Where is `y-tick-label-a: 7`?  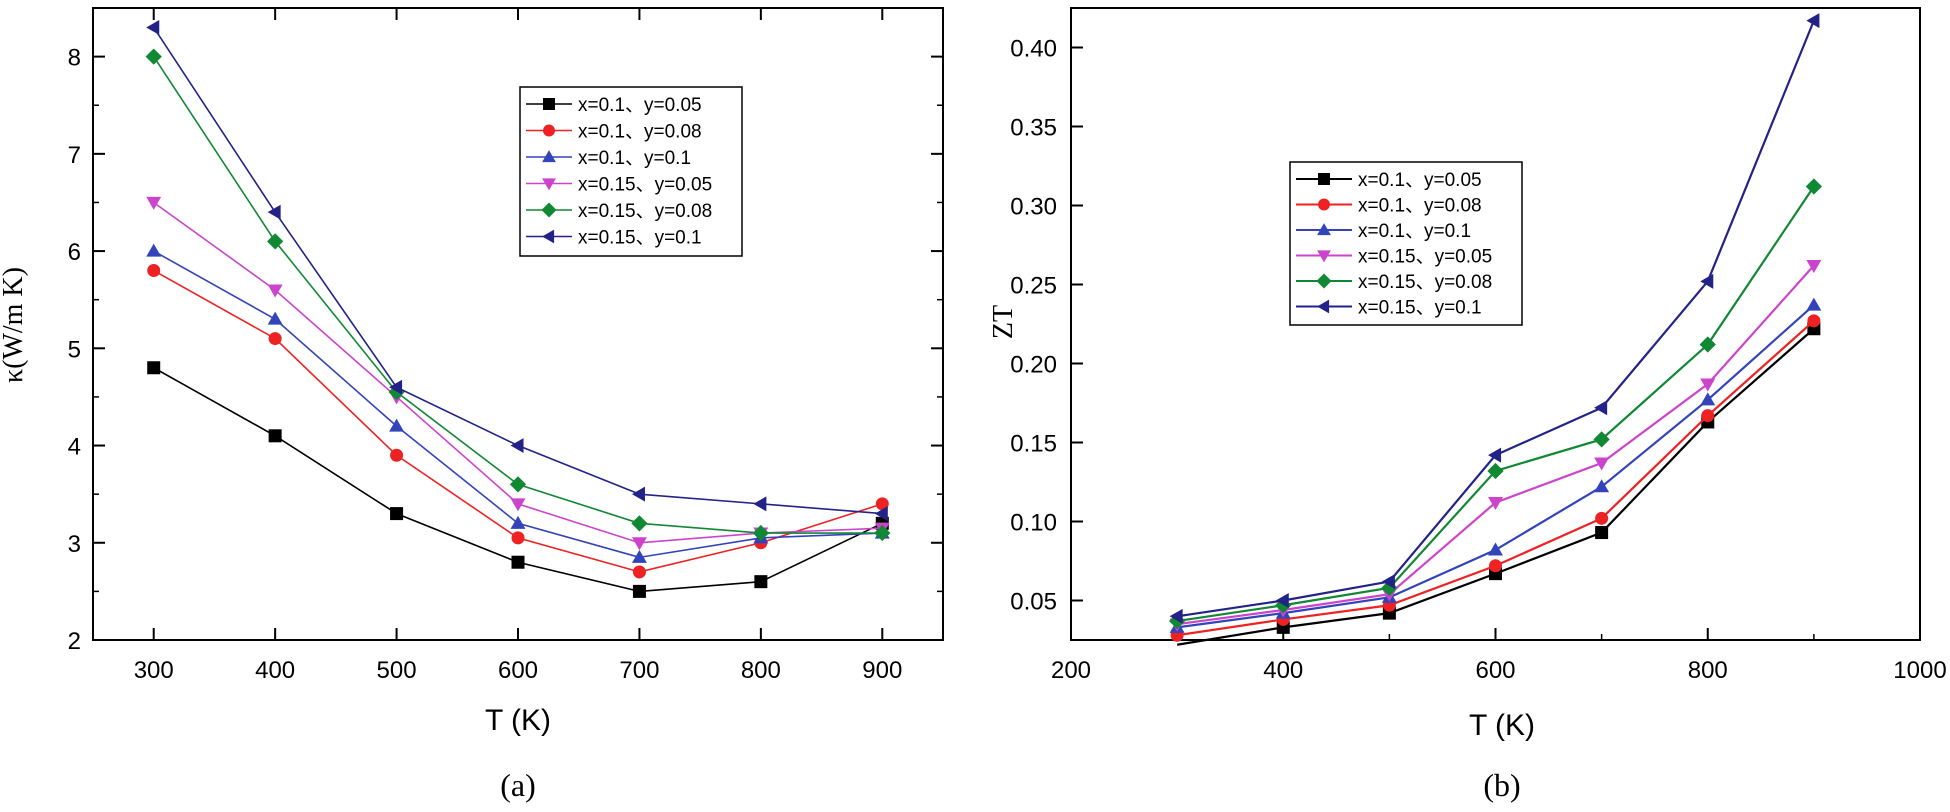 y-tick-label-a: 7 is located at coordinates (74, 155).